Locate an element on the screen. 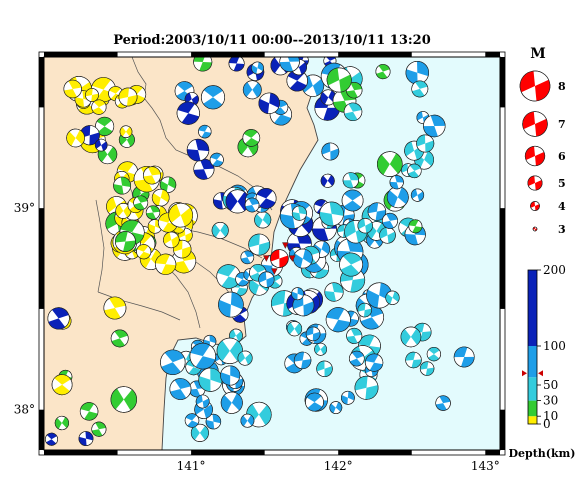 The width and height of the screenshot is (580, 500). main-event-mechanism is located at coordinates (279, 258).